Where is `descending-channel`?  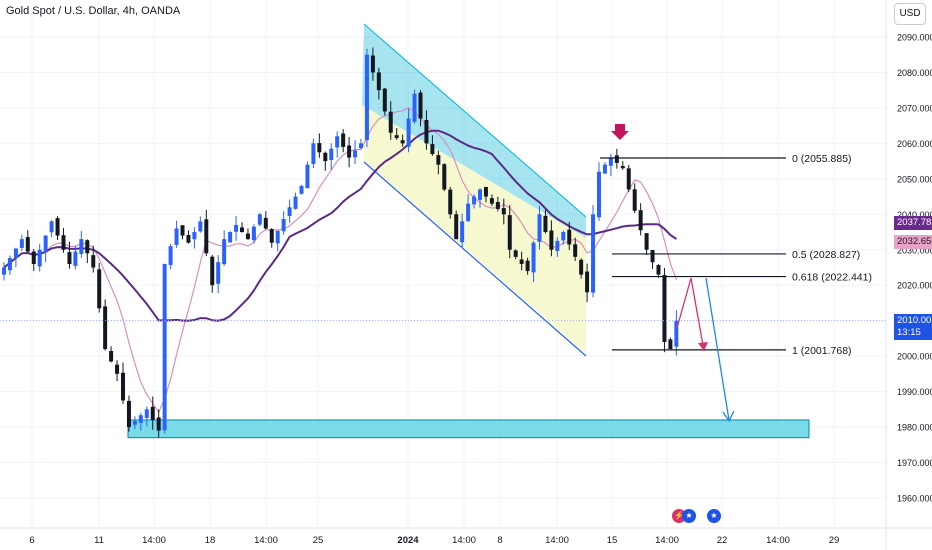 descending-channel is located at coordinates (474, 190).